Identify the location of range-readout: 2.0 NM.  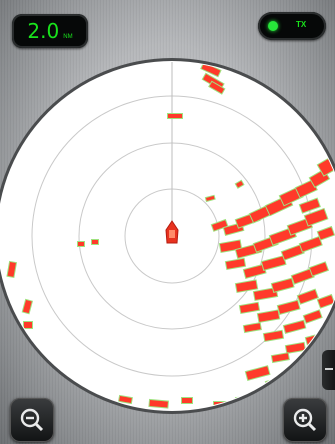
(50, 31).